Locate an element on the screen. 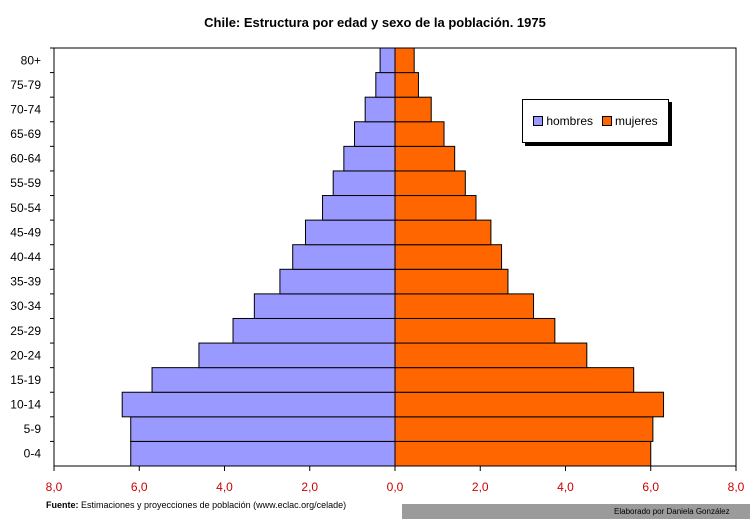 This screenshot has height=519, width=750. y-tick-label-80+: 80+ is located at coordinates (31, 60).